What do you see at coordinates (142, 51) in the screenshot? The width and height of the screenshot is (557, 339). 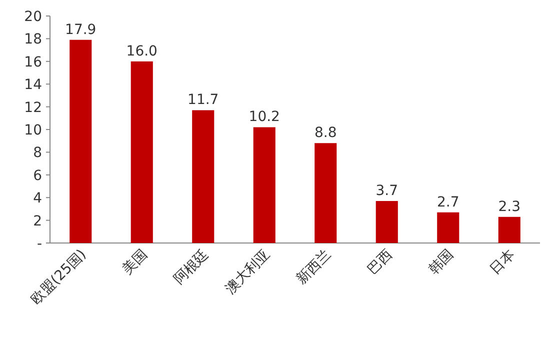 I see `data-label: 16.0` at bounding box center [142, 51].